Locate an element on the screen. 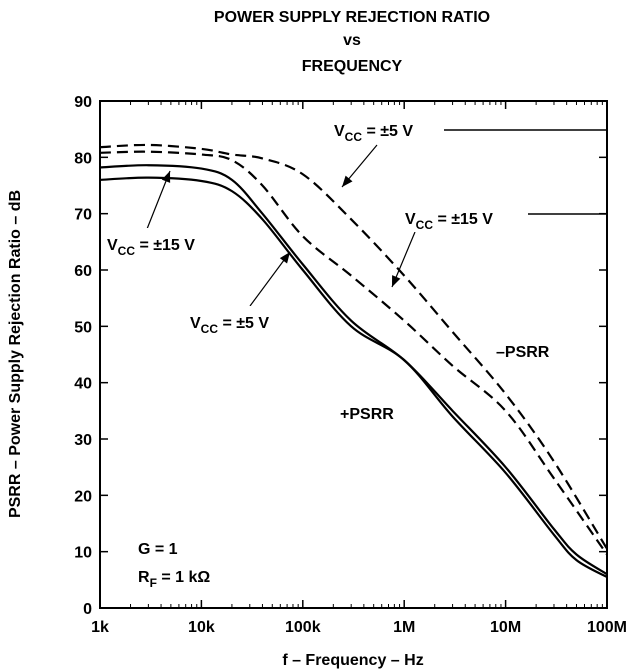  y-tick-label-4: 40 is located at coordinates (83, 384).